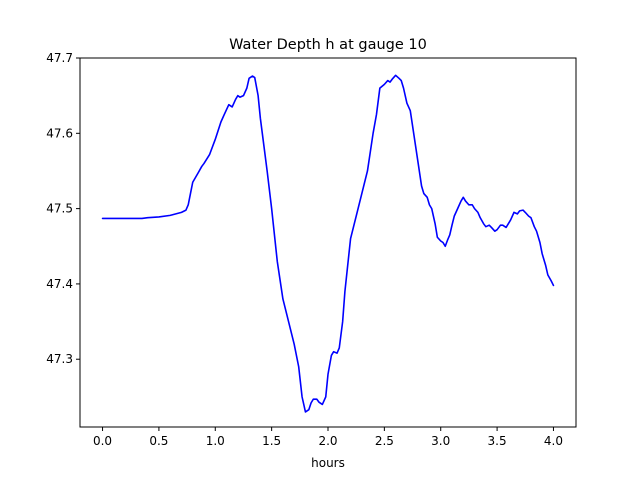 Image resolution: width=640 pixels, height=485 pixels. Describe the element at coordinates (327, 441) in the screenshot. I see `x-tick-label: 2.0` at that location.